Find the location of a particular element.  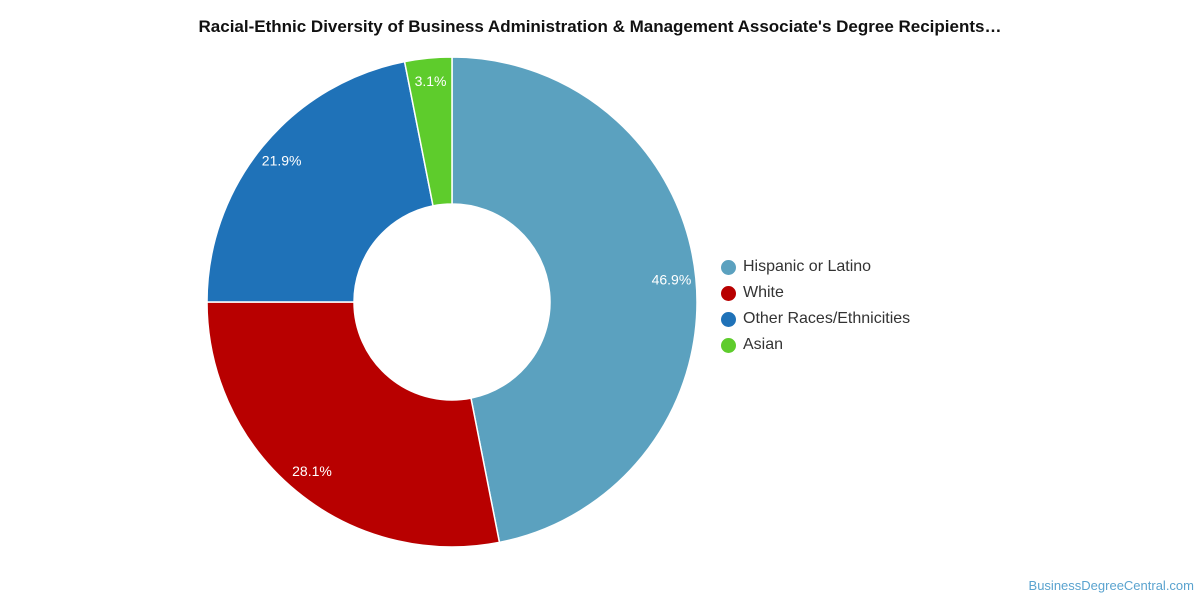

legend-item-asian: Asian is located at coordinates (815, 345).